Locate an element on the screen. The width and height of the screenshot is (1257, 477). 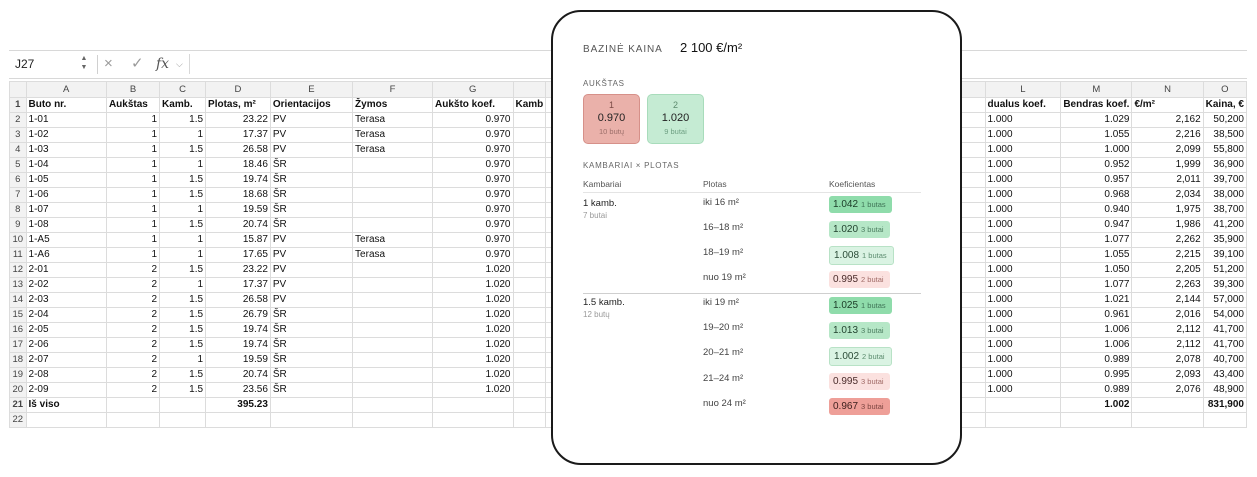
cell: 1-05 is located at coordinates (66, 180).